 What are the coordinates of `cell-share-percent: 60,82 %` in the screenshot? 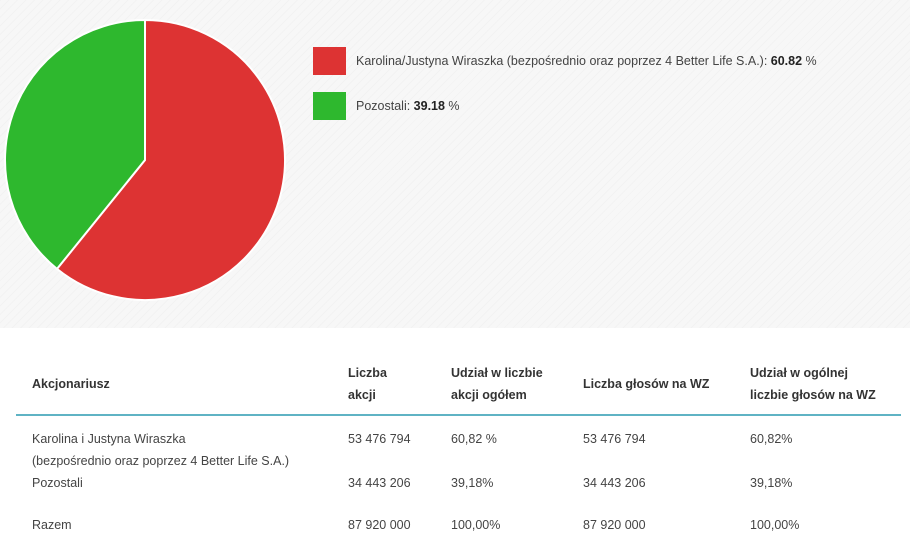 It's located at (474, 439).